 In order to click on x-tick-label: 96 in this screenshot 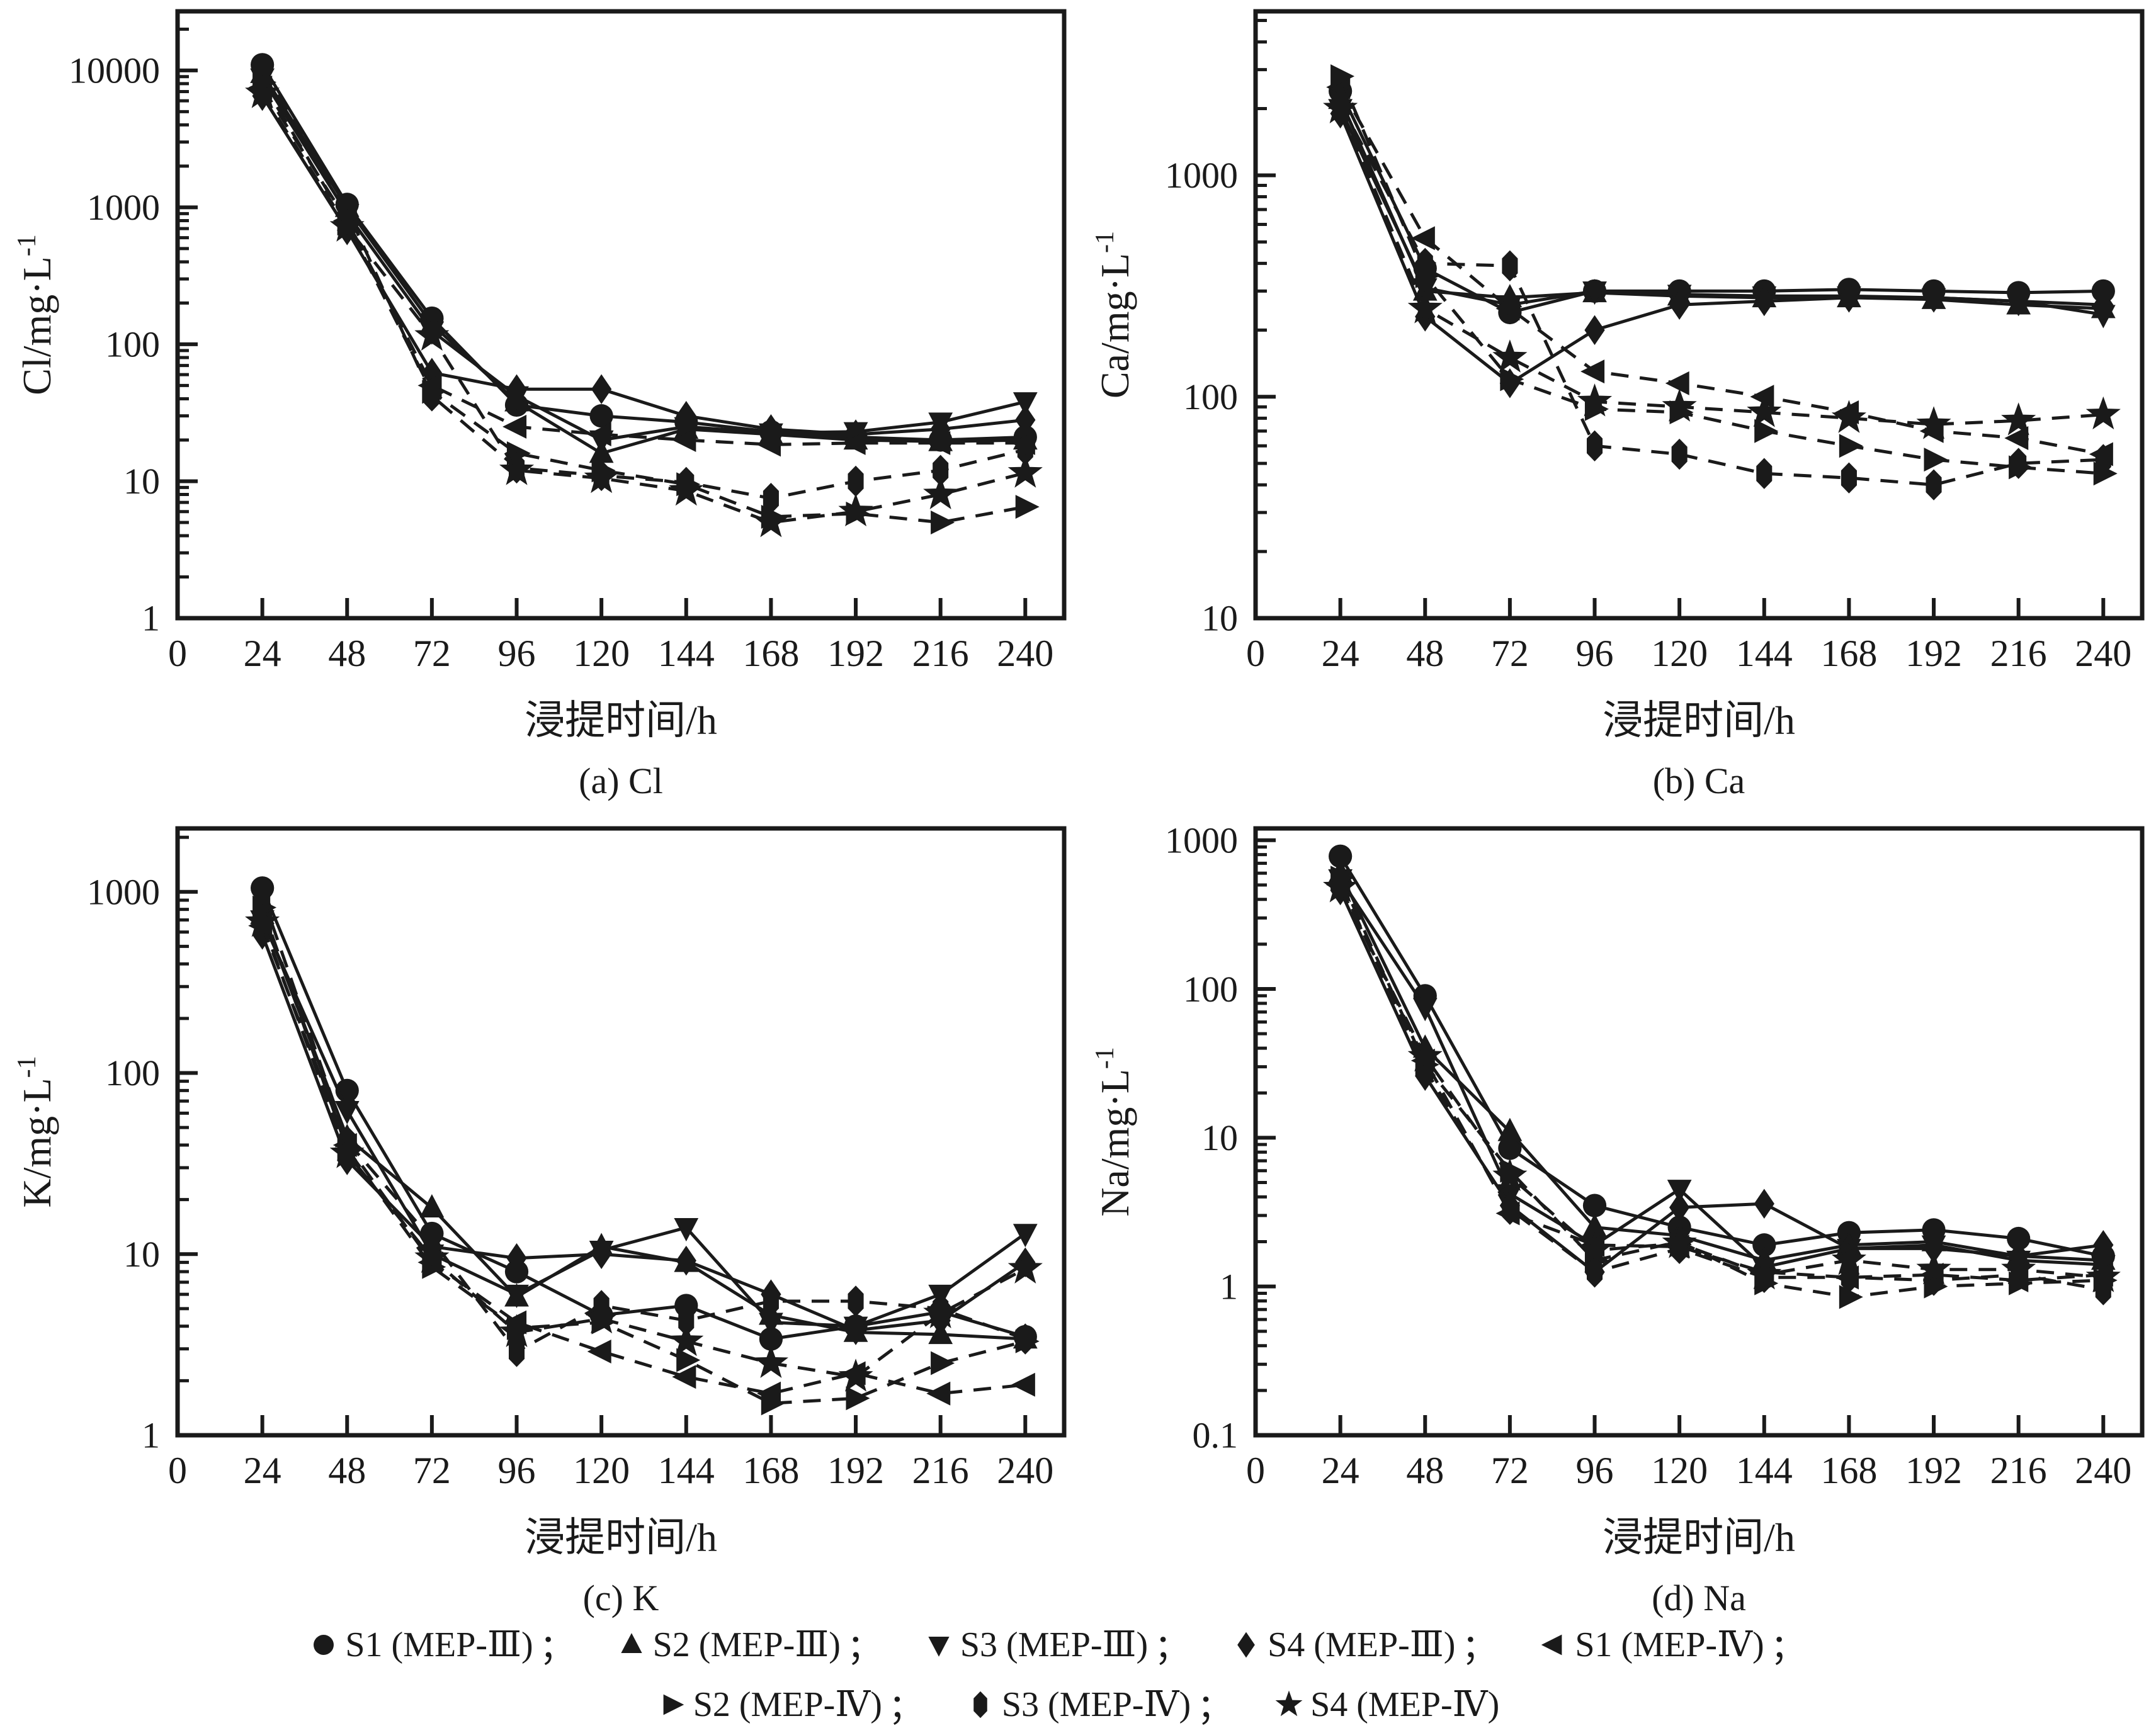, I will do `click(1595, 1470)`.